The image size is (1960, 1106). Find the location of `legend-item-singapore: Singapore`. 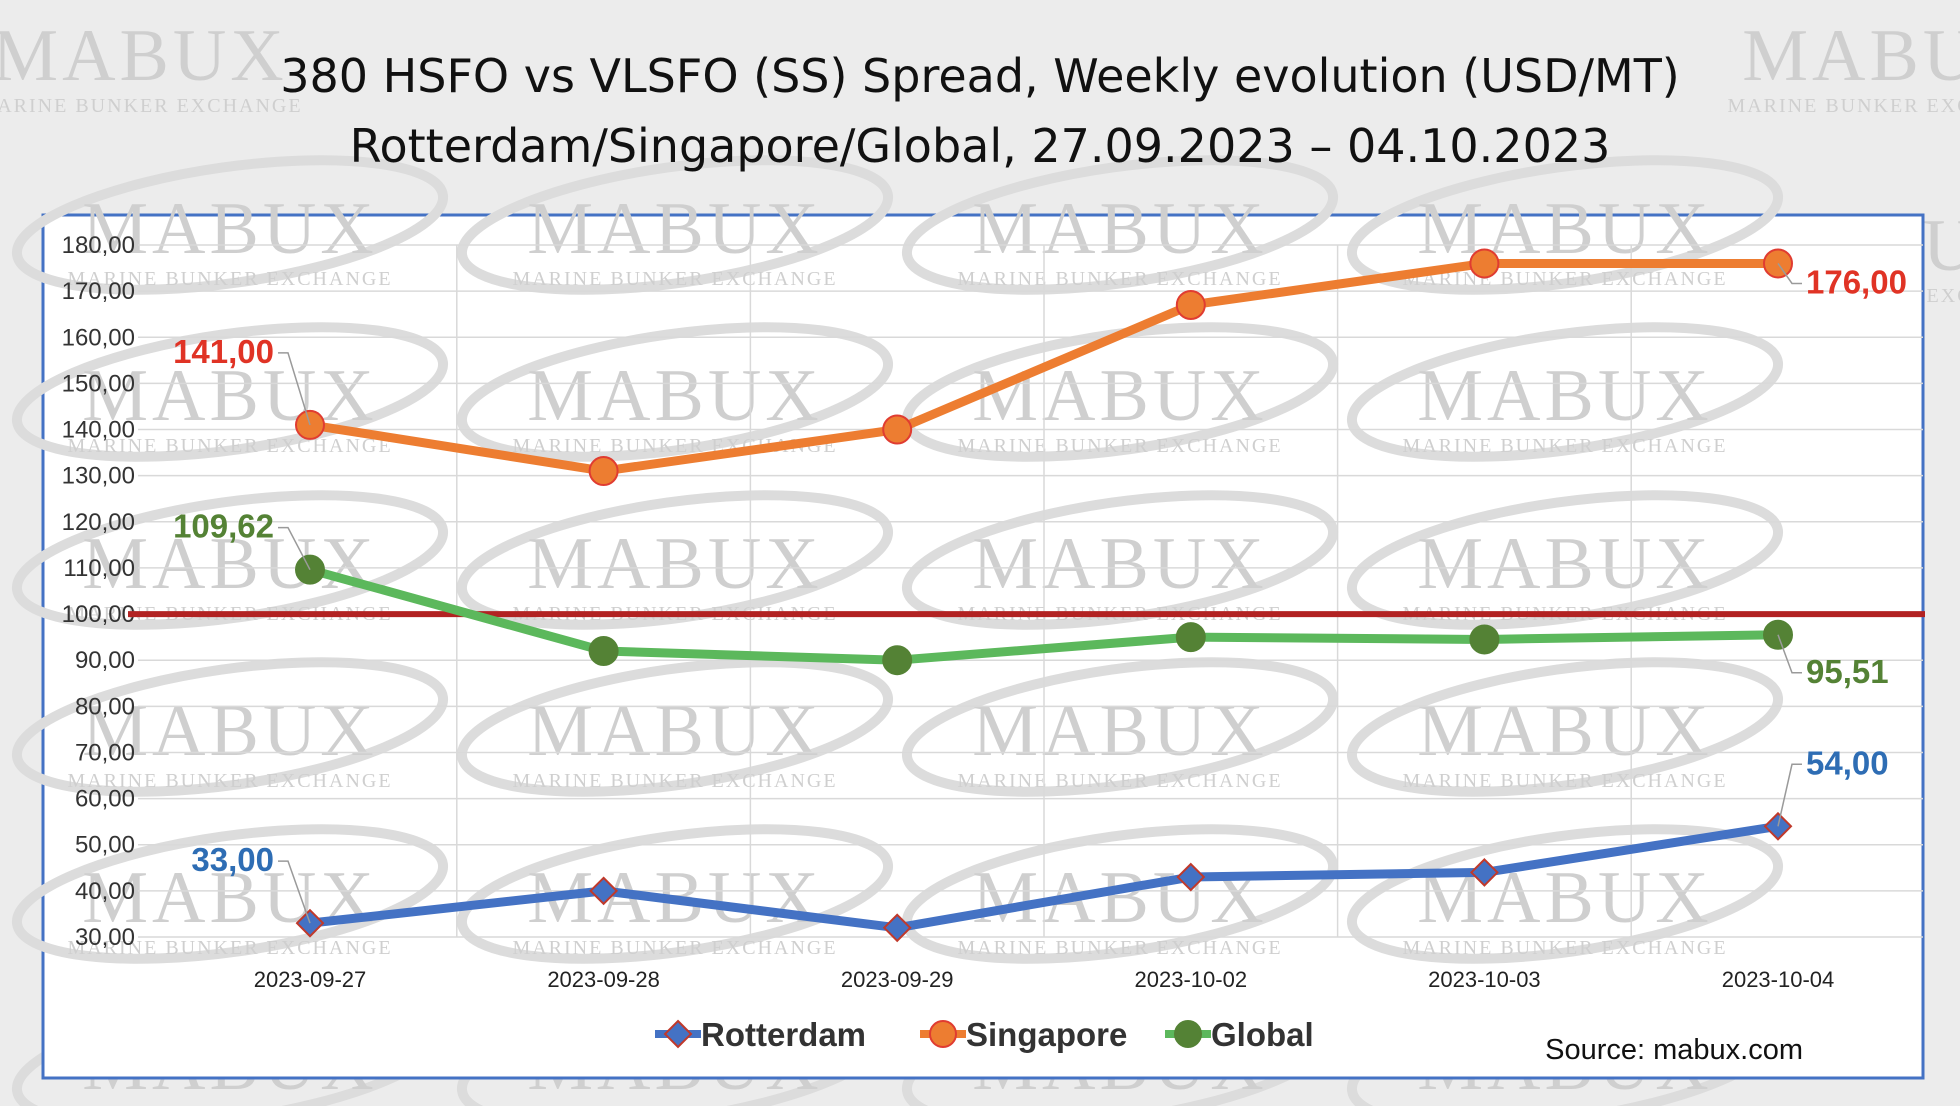

legend-item-singapore: Singapore is located at coordinates (1023, 1034).